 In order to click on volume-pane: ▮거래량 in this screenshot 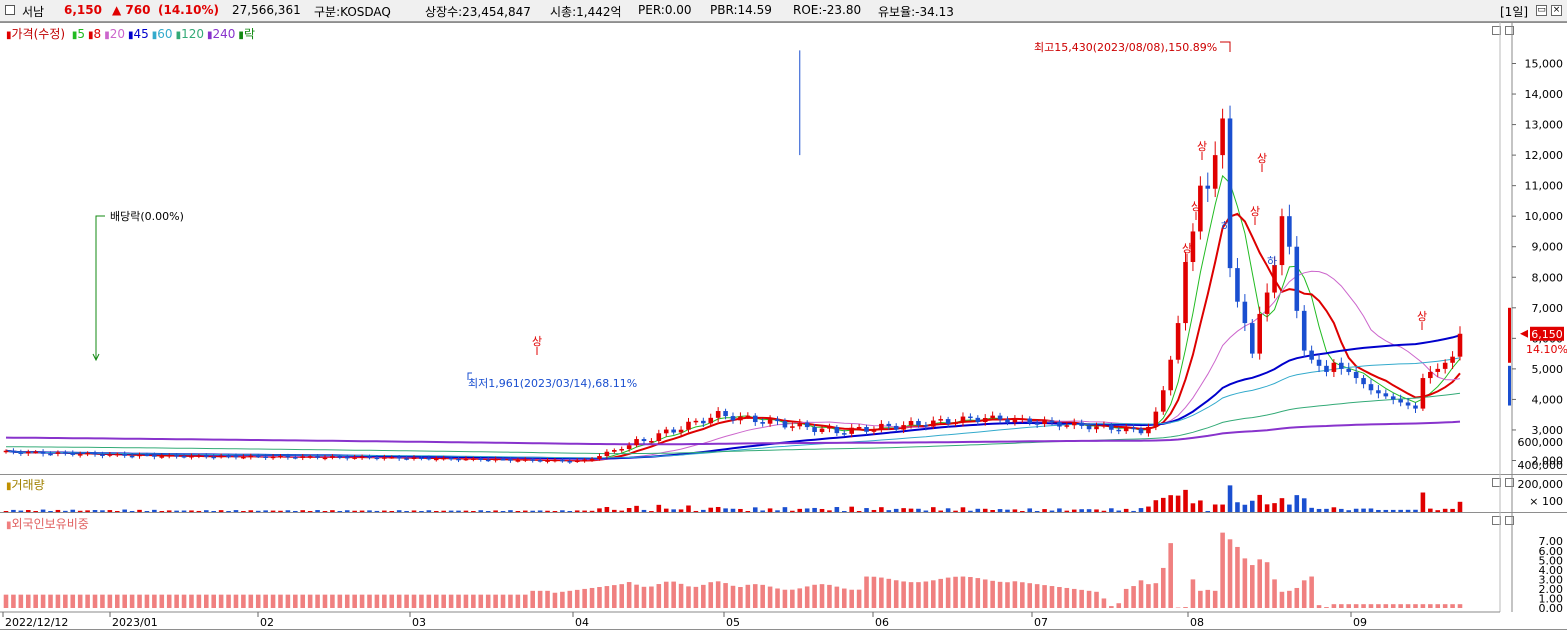, I will do `click(783, 493)`.